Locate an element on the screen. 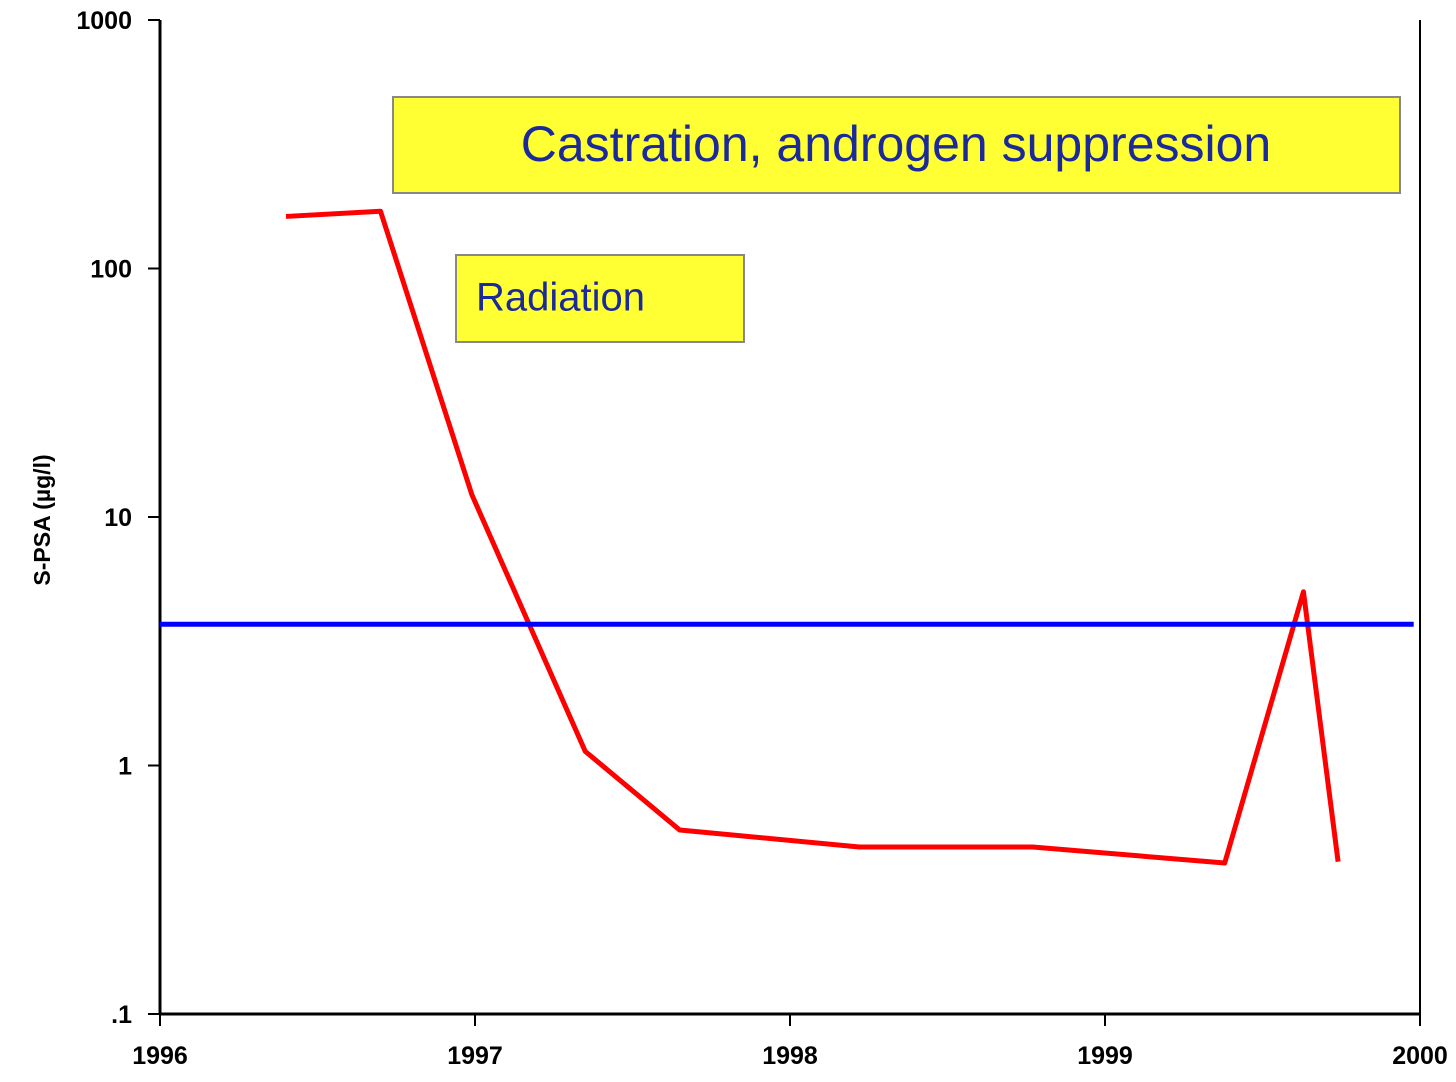  annotation: Radiation is located at coordinates (560, 298).